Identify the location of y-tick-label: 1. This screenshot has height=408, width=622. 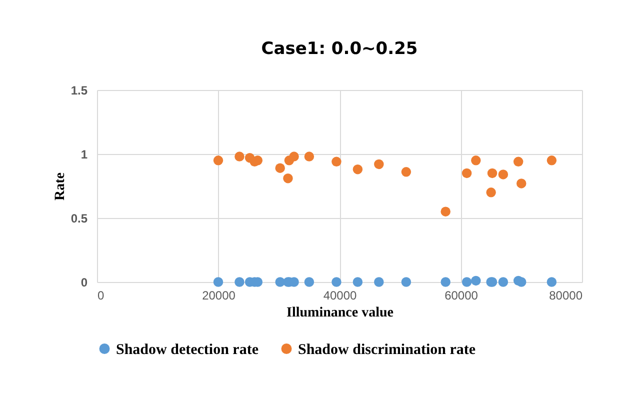
(84, 155).